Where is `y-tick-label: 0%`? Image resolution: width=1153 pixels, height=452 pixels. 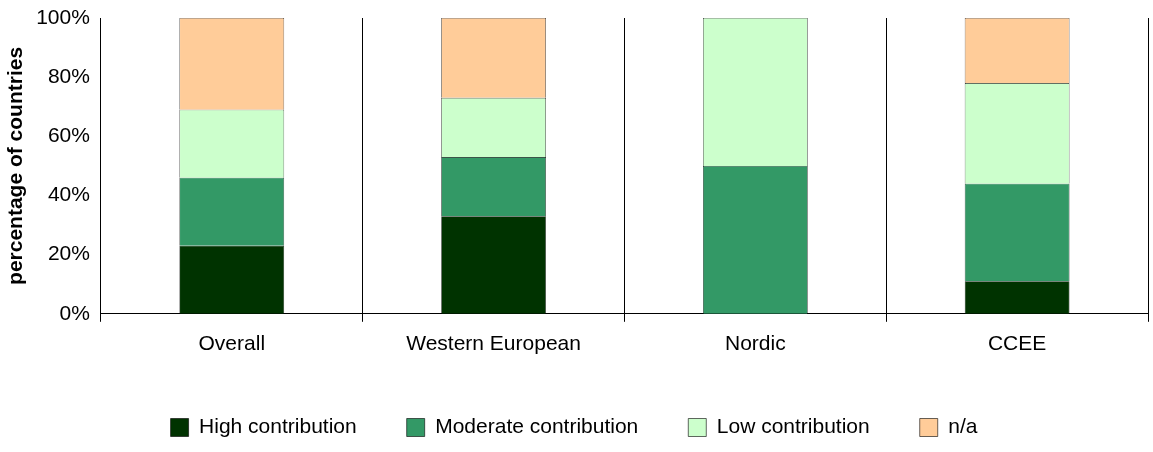 y-tick-label: 0% is located at coordinates (74, 312).